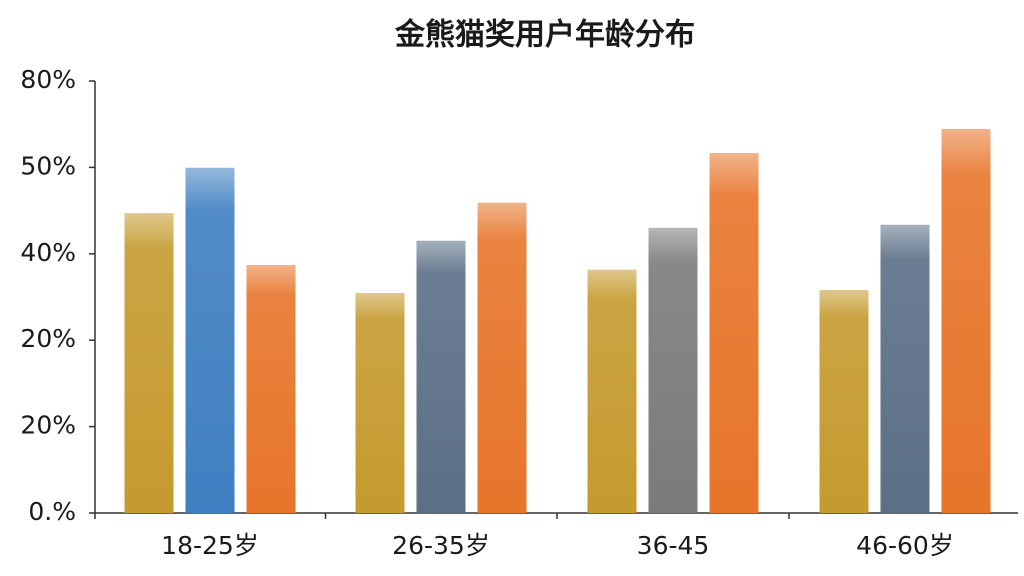  I want to click on x-tick-label: 36-45, so click(673, 545).